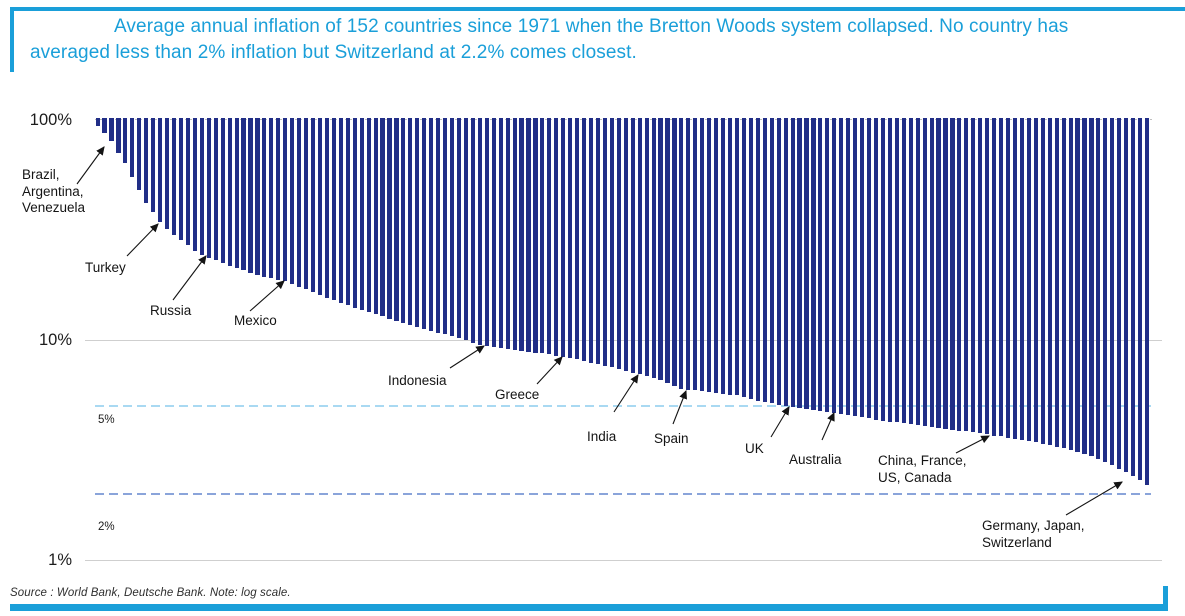 Image resolution: width=1185 pixels, height=616 pixels. Describe the element at coordinates (54, 191) in the screenshot. I see `annotation-label: Brazil, Argentina, Venezuela` at that location.